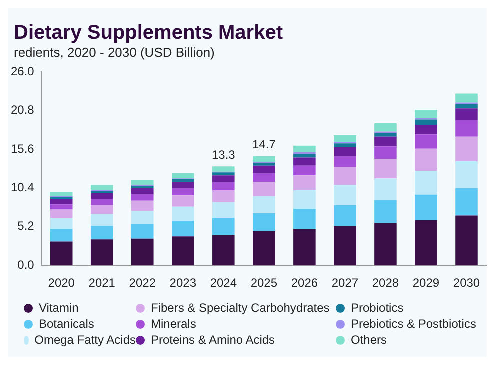  What do you see at coordinates (59, 308) in the screenshot?
I see `legend-label: Vitamin` at bounding box center [59, 308].